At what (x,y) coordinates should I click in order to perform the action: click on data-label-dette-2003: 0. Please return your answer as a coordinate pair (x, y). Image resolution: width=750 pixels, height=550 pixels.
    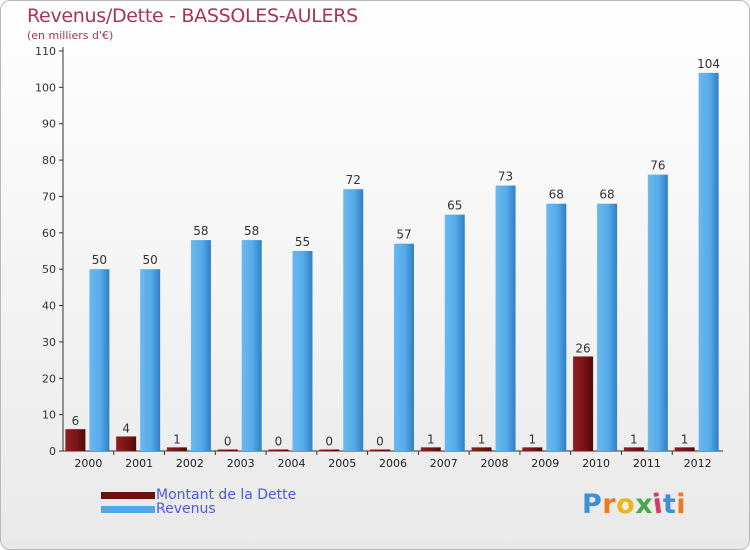
    Looking at the image, I should click on (228, 442).